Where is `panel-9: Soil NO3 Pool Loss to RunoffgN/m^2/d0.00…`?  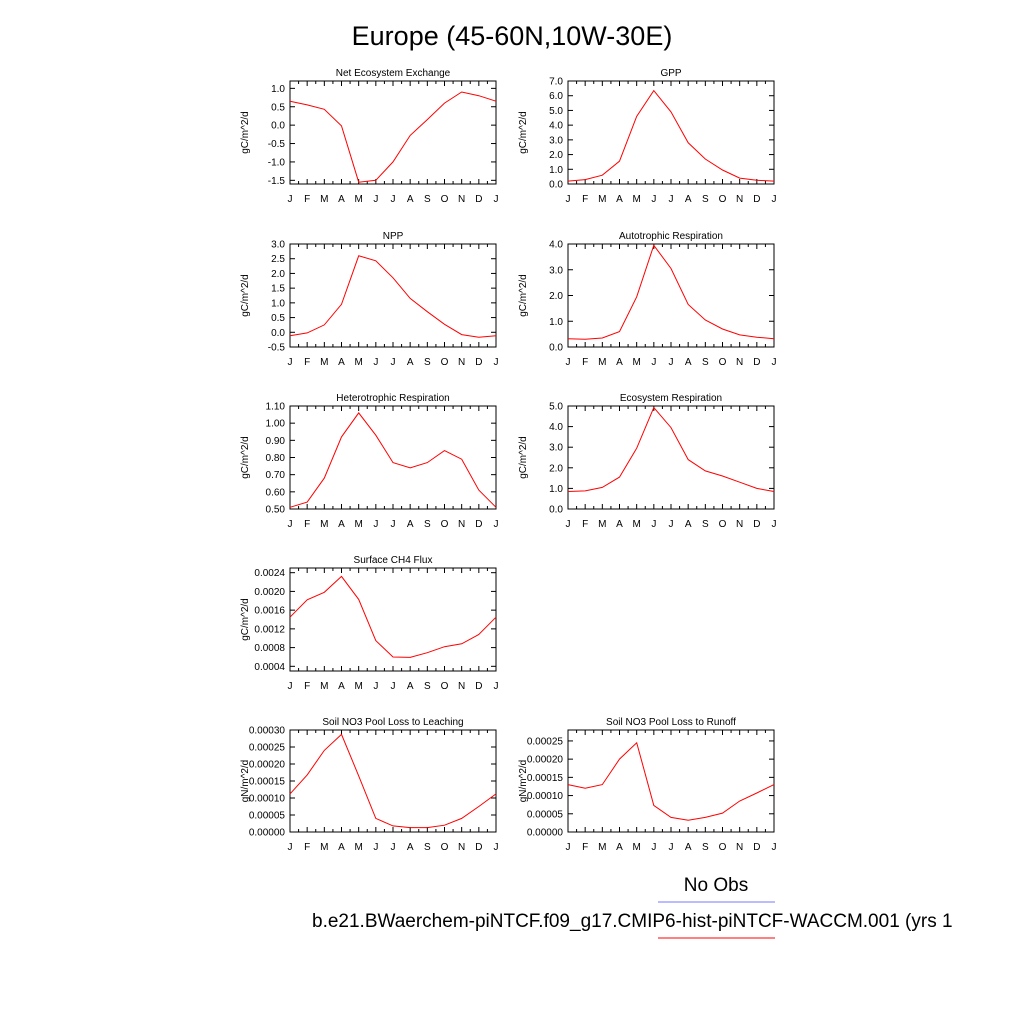
panel-9: Soil NO3 Pool Loss to RunoffgN/m^2/d0.00… is located at coordinates (647, 785).